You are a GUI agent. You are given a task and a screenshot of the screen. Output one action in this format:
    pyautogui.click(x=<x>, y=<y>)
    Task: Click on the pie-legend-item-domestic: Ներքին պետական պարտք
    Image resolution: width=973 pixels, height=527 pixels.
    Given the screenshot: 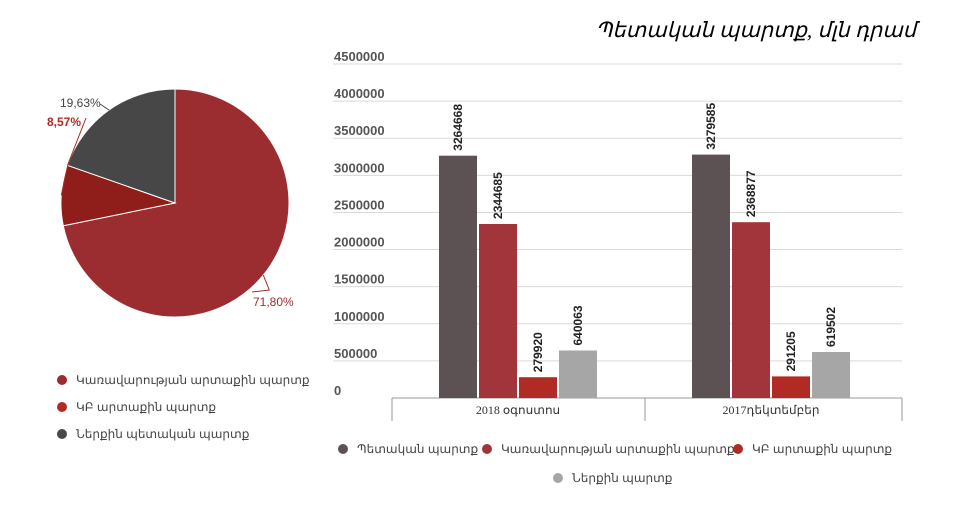 What is the action you would take?
    pyautogui.click(x=153, y=434)
    